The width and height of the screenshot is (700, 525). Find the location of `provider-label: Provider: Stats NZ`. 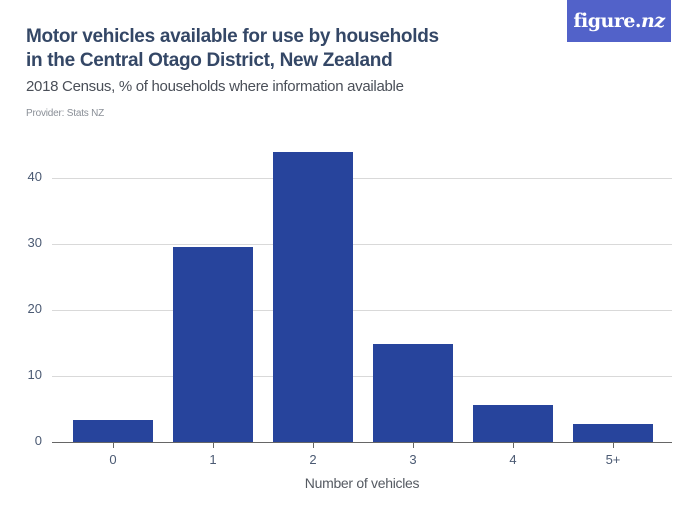

provider-label: Provider: Stats NZ is located at coordinates (65, 113).